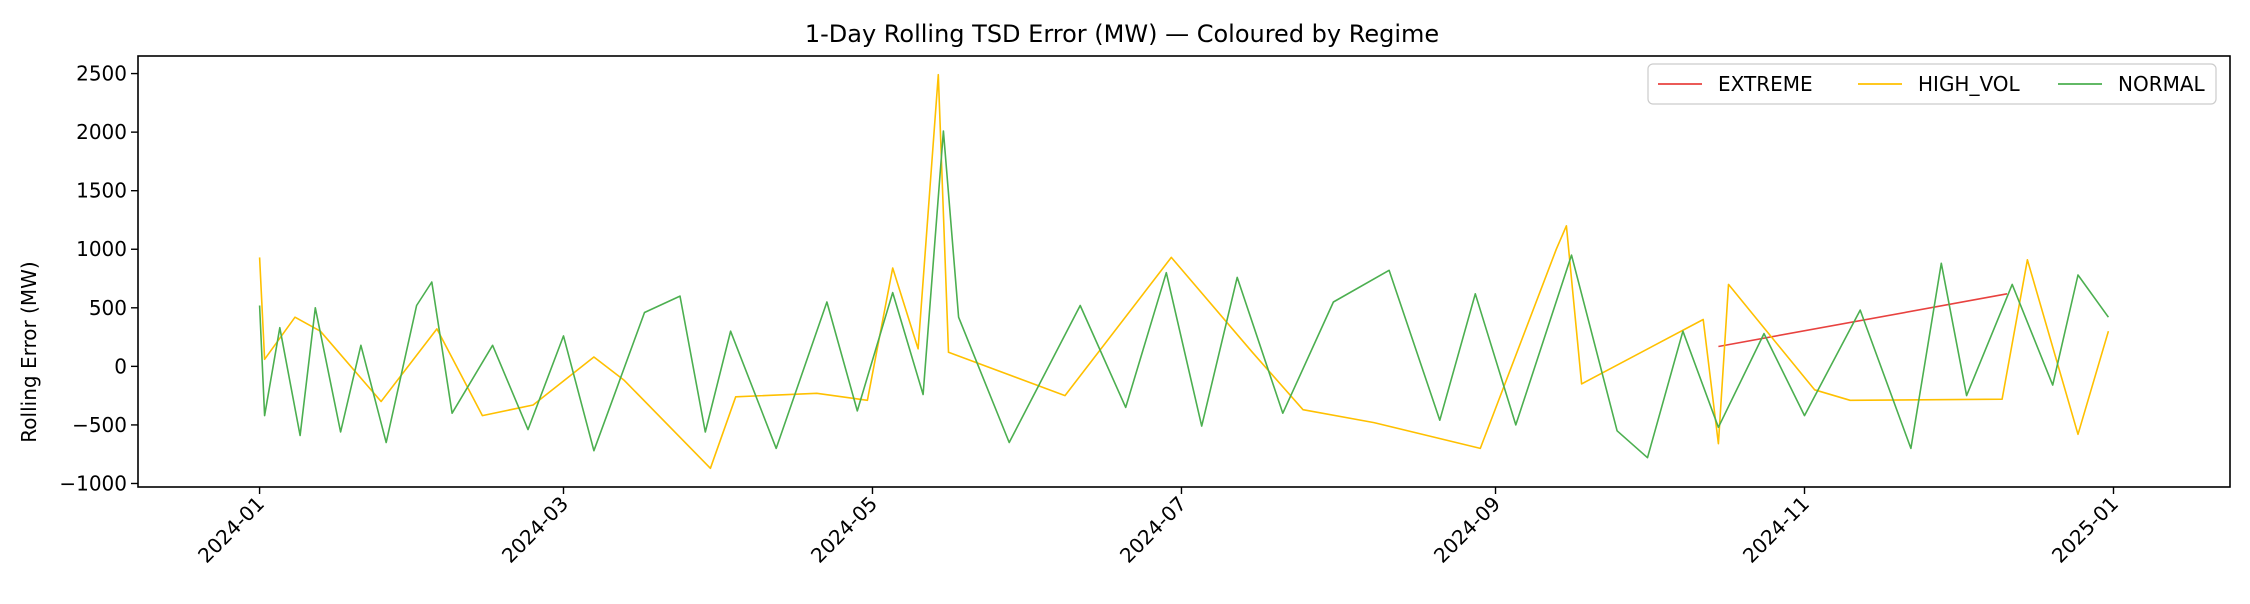  What do you see at coordinates (535, 530) in the screenshot?
I see `x-tick-label: 2024-03` at bounding box center [535, 530].